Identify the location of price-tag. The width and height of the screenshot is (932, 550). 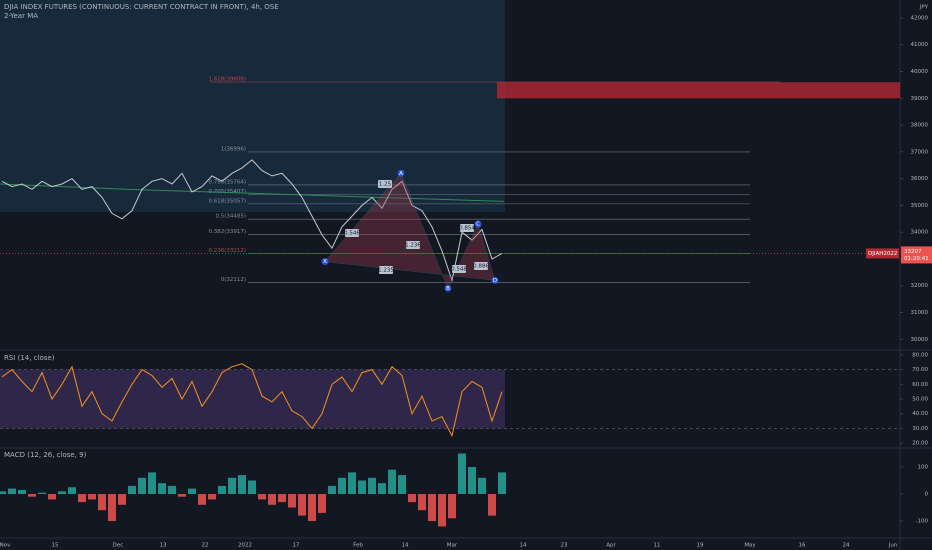
(916, 255).